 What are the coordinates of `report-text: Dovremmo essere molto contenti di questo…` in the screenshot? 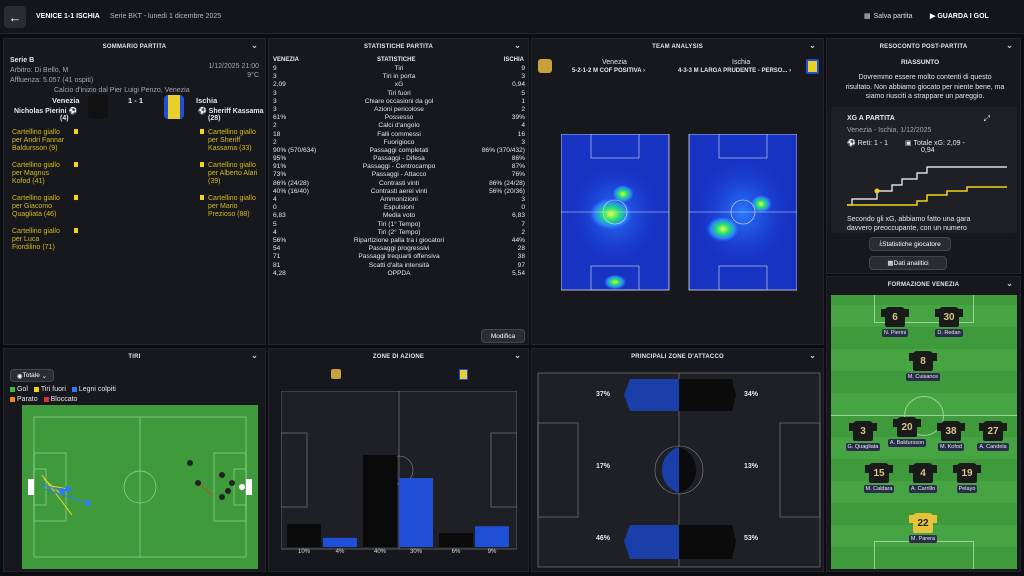 It's located at (925, 87).